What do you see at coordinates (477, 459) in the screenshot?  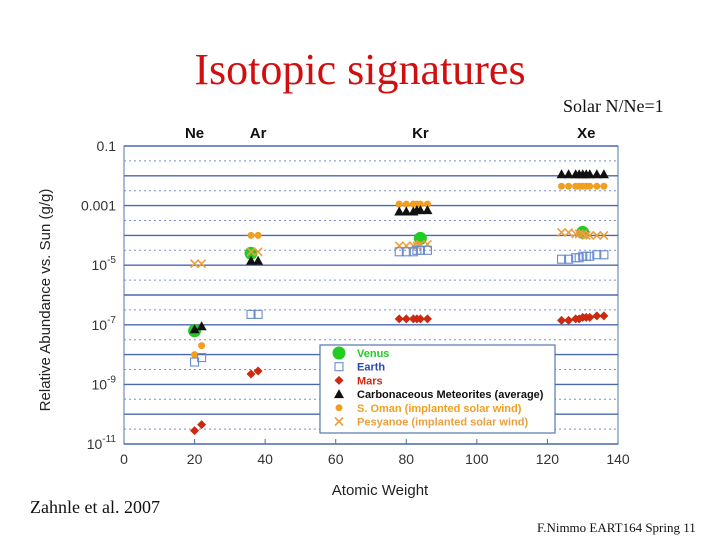 I see `x-tick-label: 100` at bounding box center [477, 459].